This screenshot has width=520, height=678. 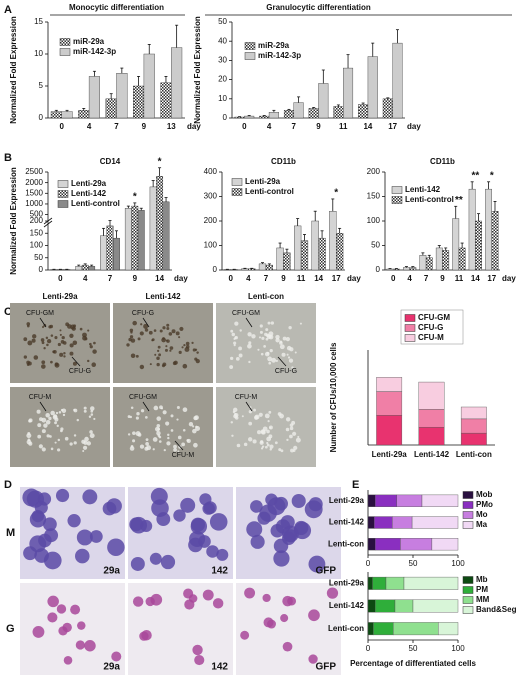 I want to click on x-axis-label: Percentage of differentiated cells, so click(x=413, y=663).